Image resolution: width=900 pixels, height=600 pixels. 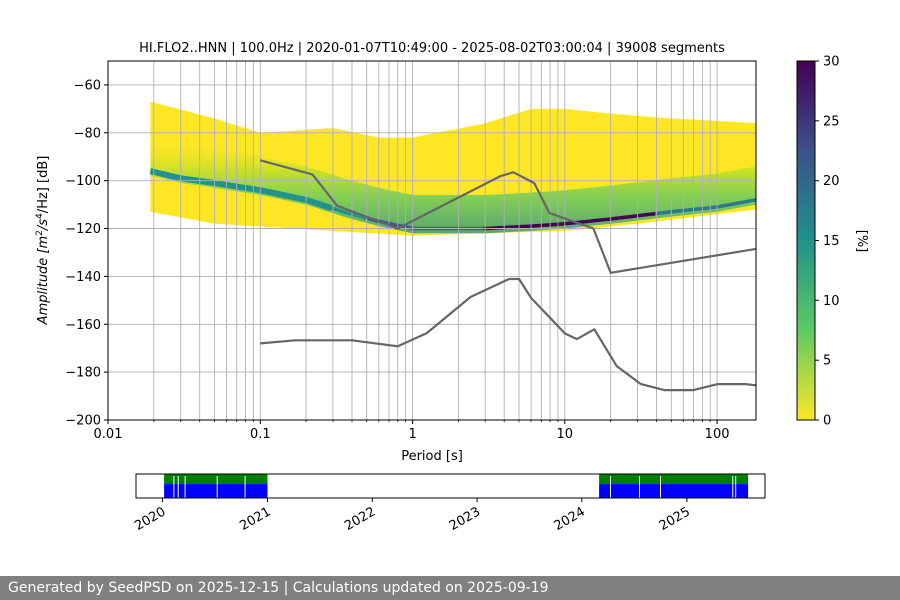 What do you see at coordinates (360, 519) in the screenshot?
I see `timeline-tick-label: 2022` at bounding box center [360, 519].